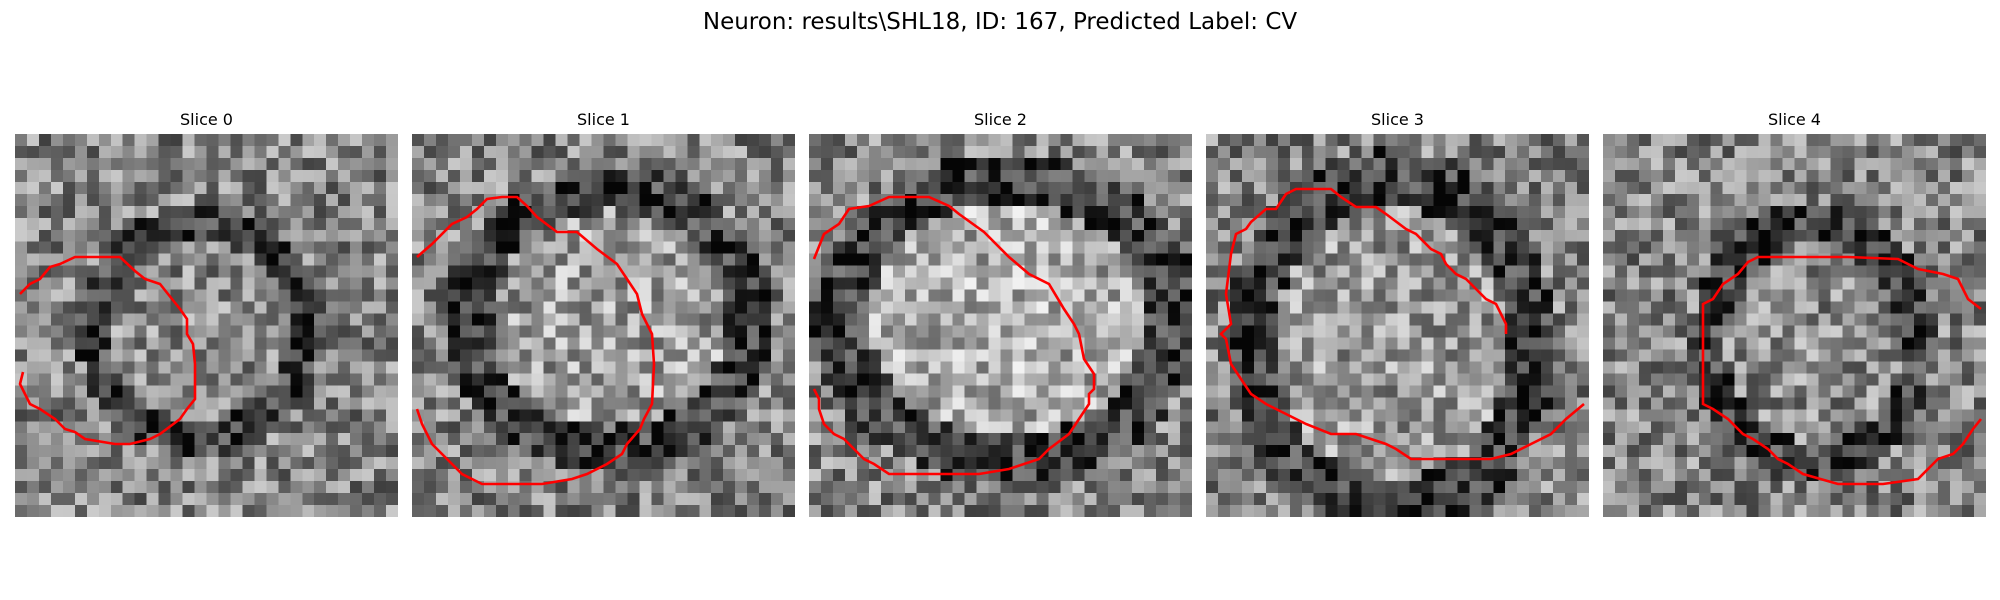  Describe the element at coordinates (206, 325) in the screenshot. I see `slice-0-image` at that location.